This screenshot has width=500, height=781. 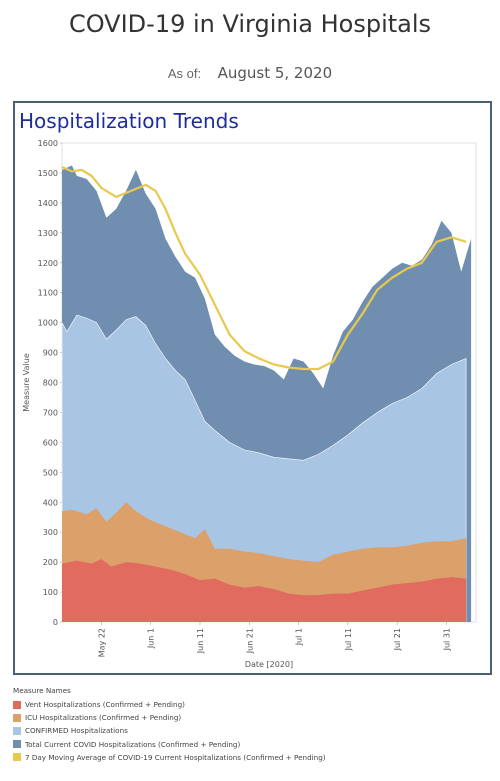 I want to click on panel-title: Hospitalization Trends, so click(x=129, y=121).